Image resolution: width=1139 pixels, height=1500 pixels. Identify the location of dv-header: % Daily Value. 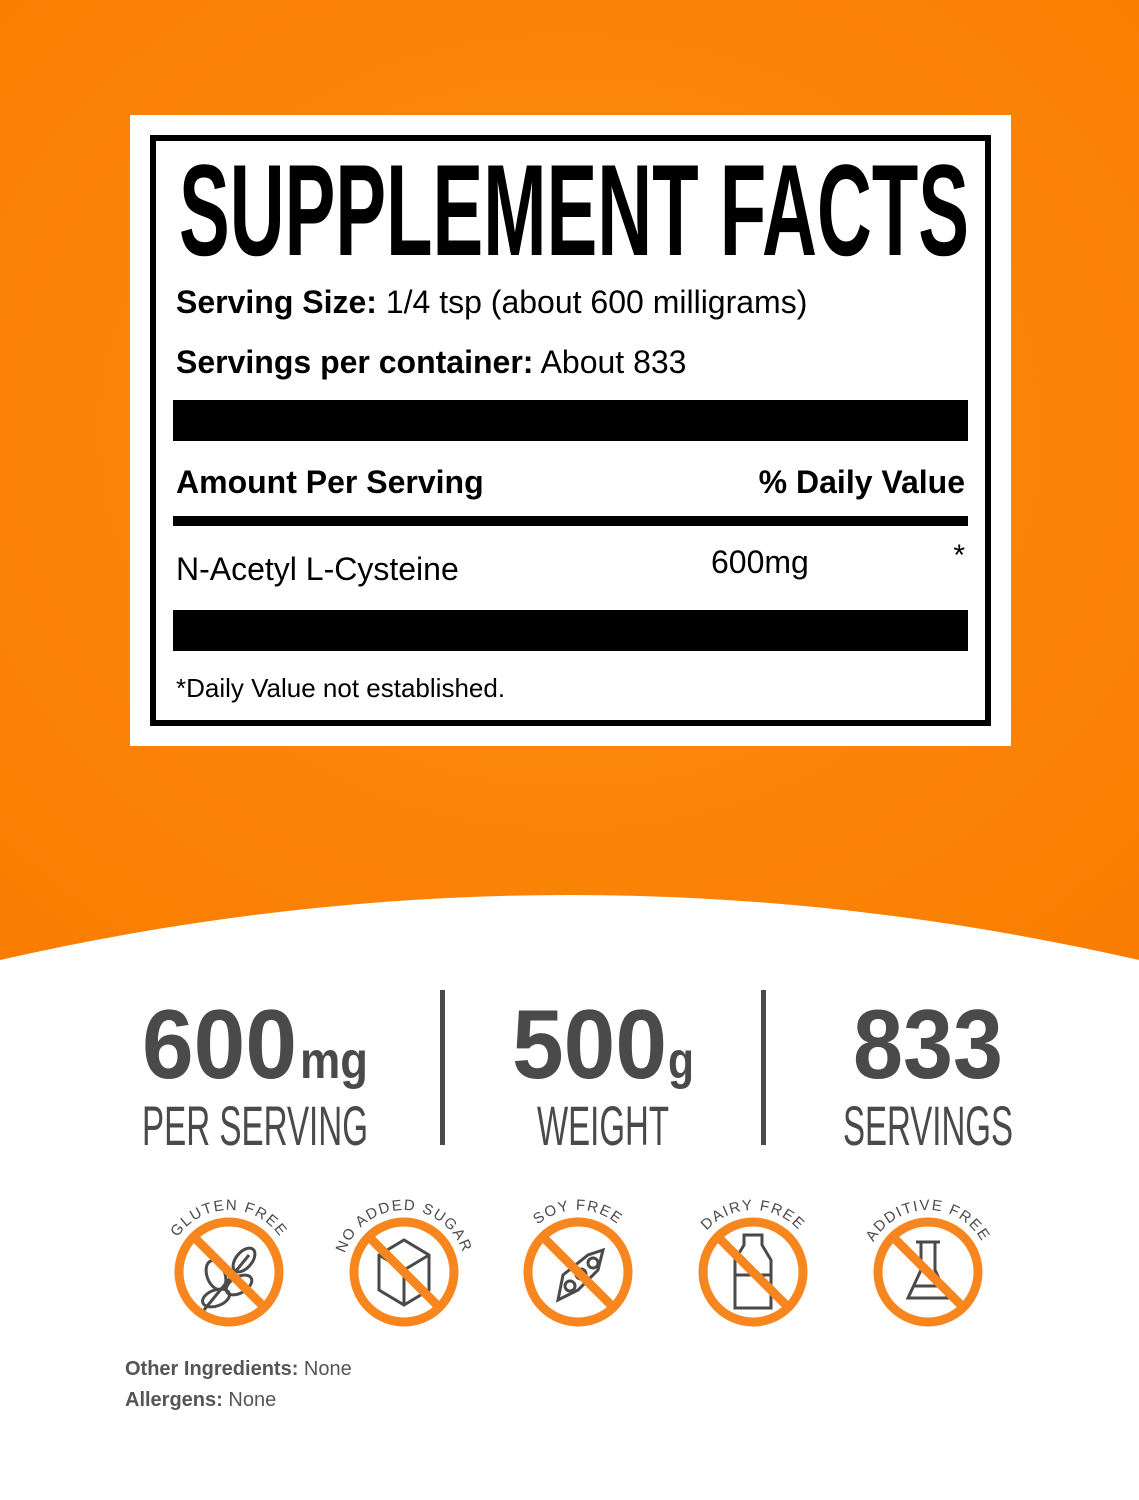
(861, 482).